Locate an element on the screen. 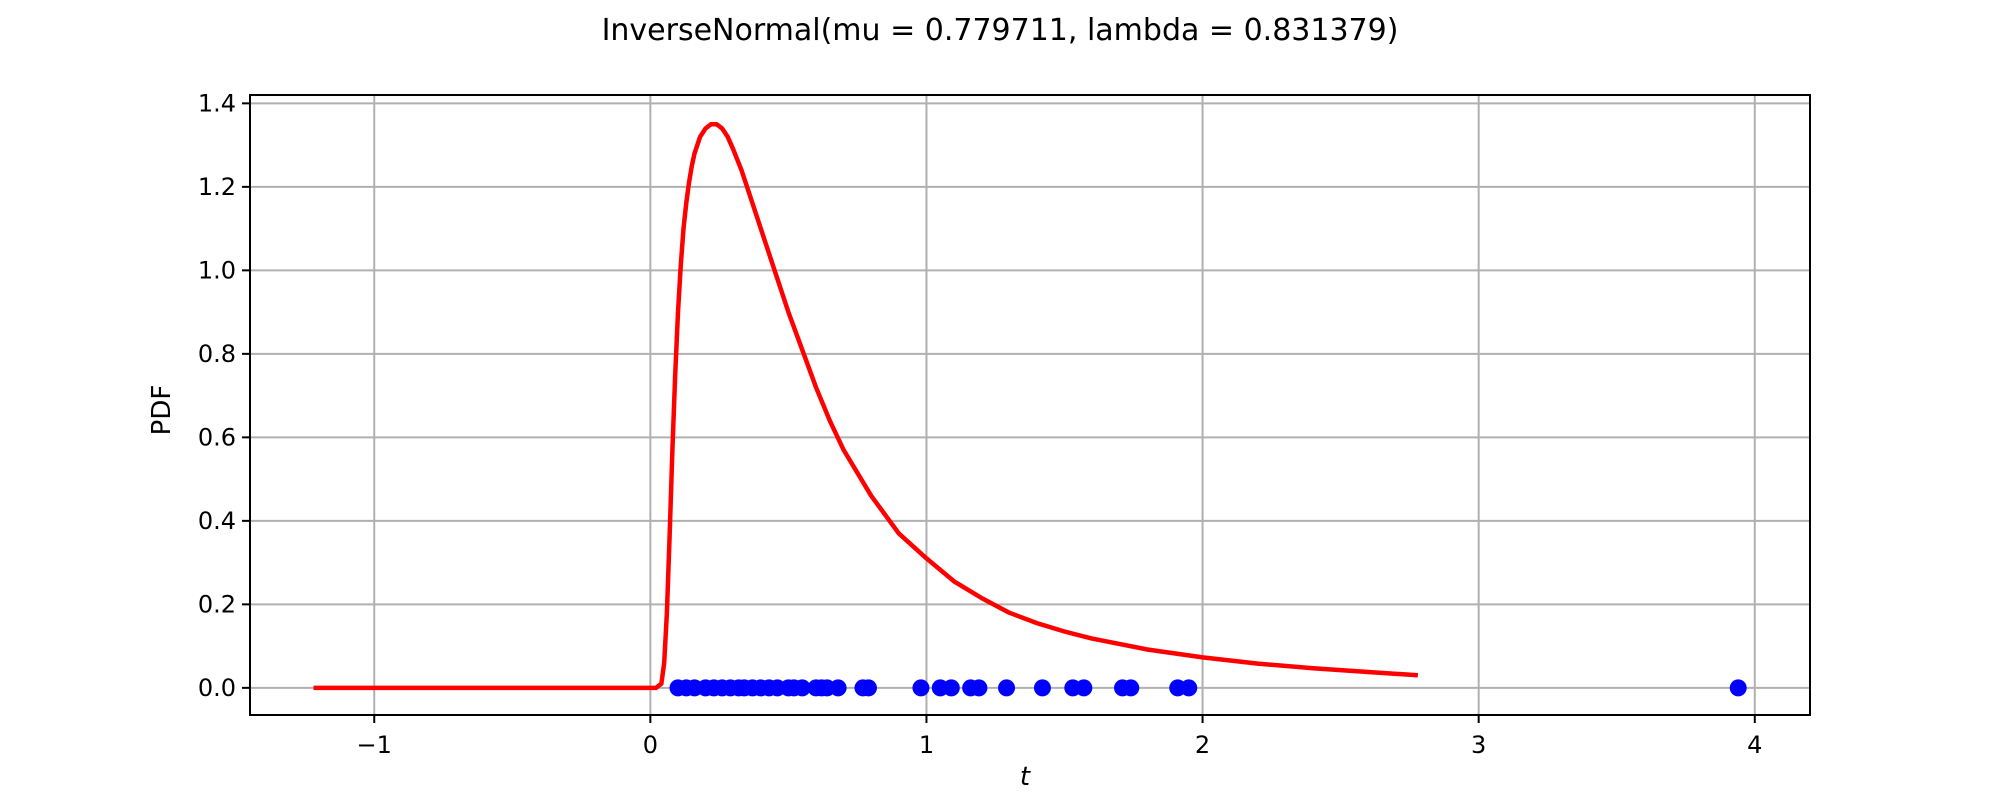 This screenshot has height=800, width=2000. y-tick-label: 1.0 is located at coordinates (217, 270).